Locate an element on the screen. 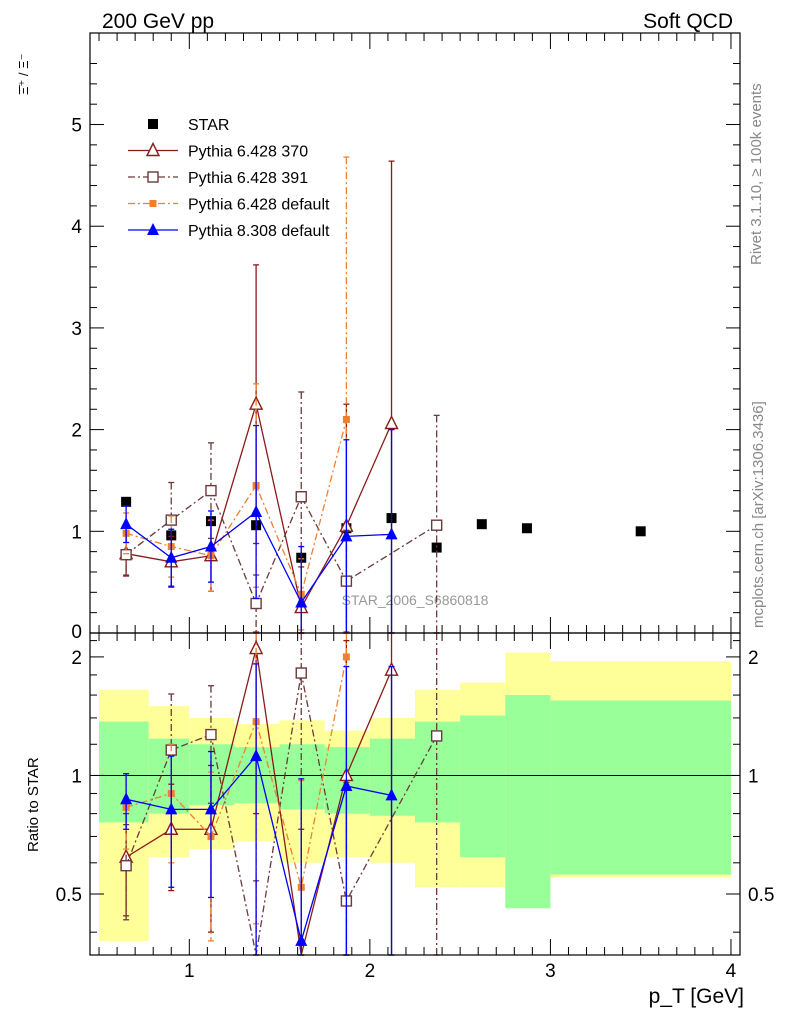 The width and height of the screenshot is (786, 1024). main-y-tick-label: 1 is located at coordinates (76, 532).